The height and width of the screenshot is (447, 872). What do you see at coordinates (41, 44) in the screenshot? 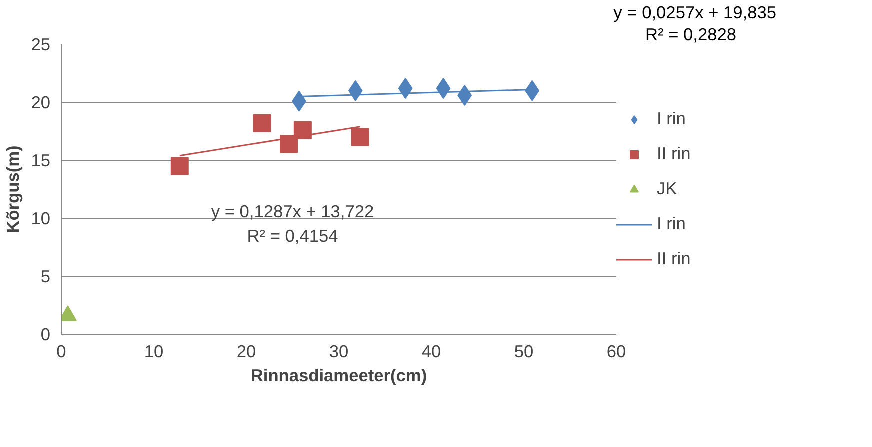
I see `y-tick-label: 25` at bounding box center [41, 44].